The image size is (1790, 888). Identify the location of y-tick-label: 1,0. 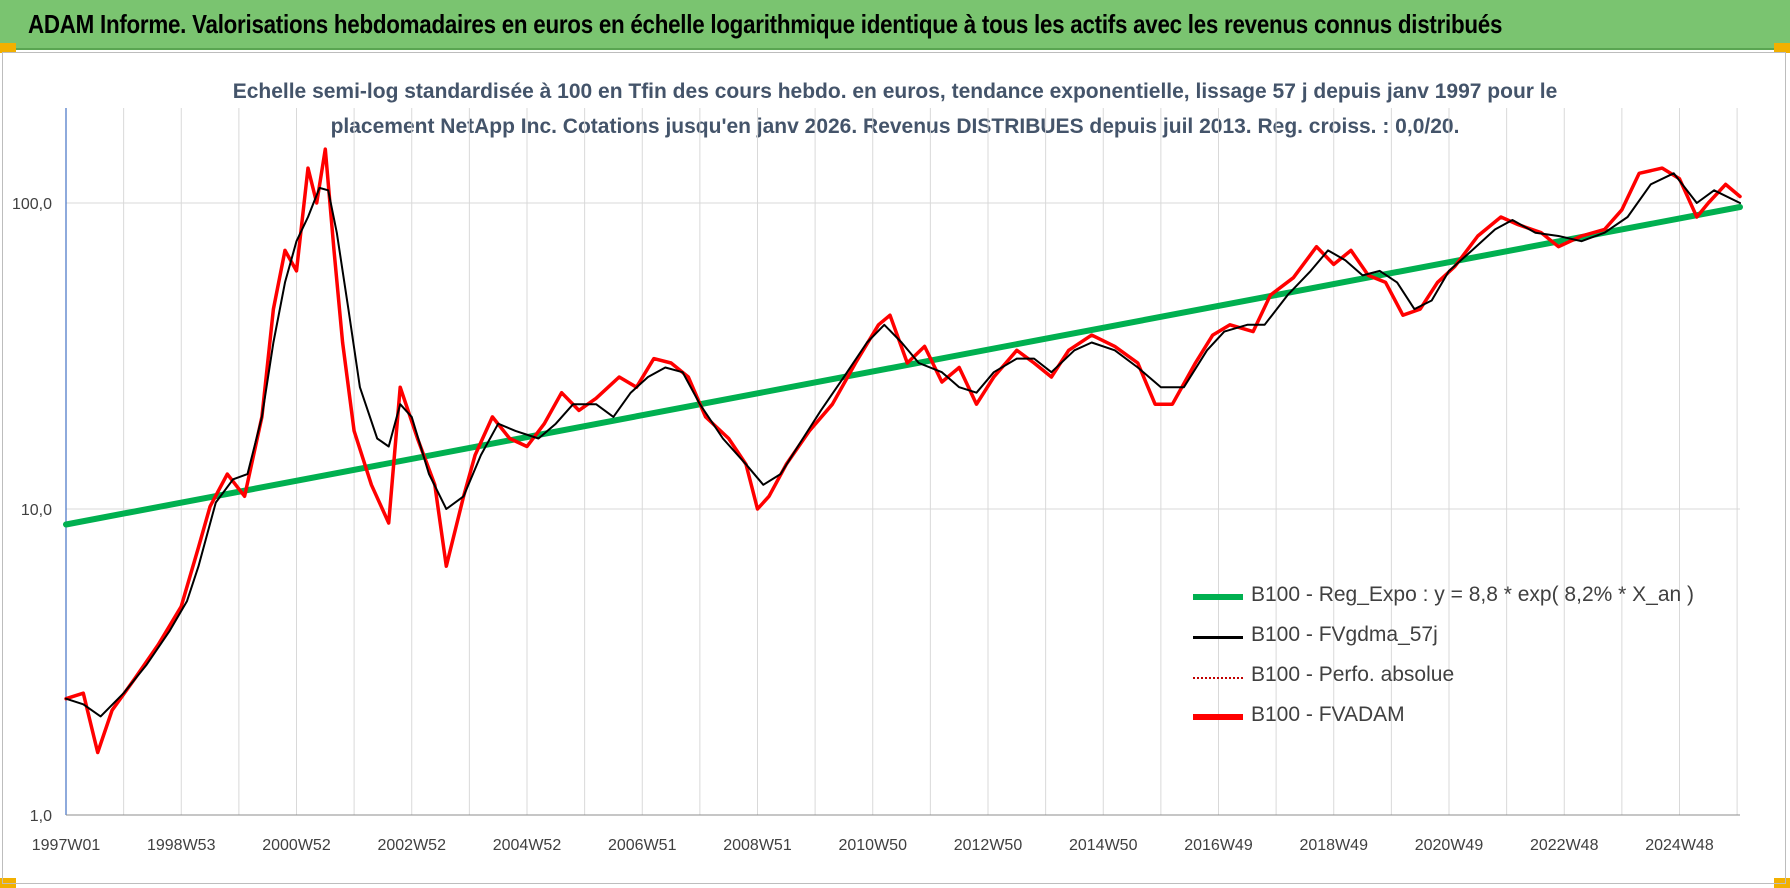
(41, 816).